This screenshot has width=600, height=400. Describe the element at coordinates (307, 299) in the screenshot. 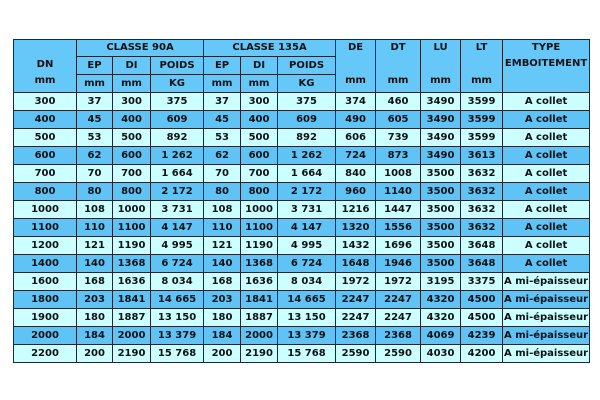

I see `cell-poids-135: 14 665` at that location.